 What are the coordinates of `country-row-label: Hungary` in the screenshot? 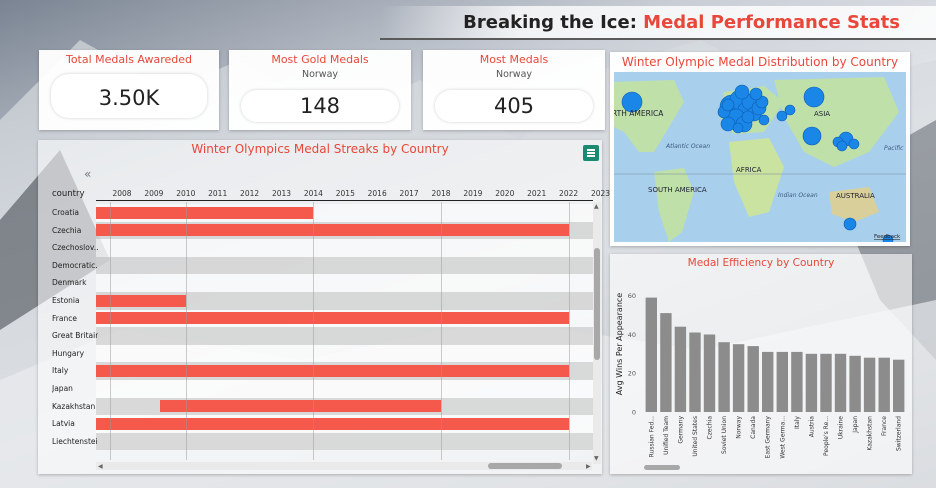 It's located at (68, 353).